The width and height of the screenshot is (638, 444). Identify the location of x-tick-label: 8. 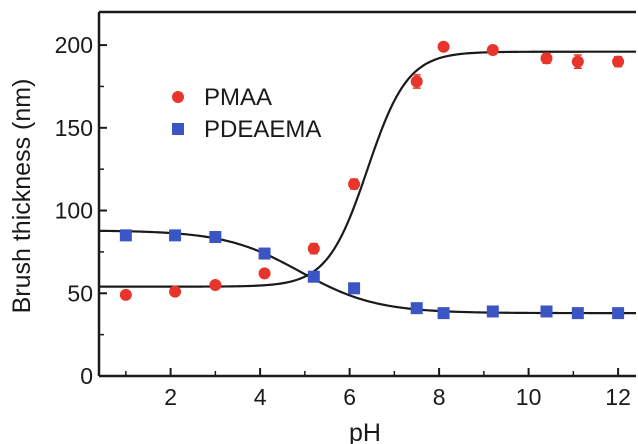
(439, 397).